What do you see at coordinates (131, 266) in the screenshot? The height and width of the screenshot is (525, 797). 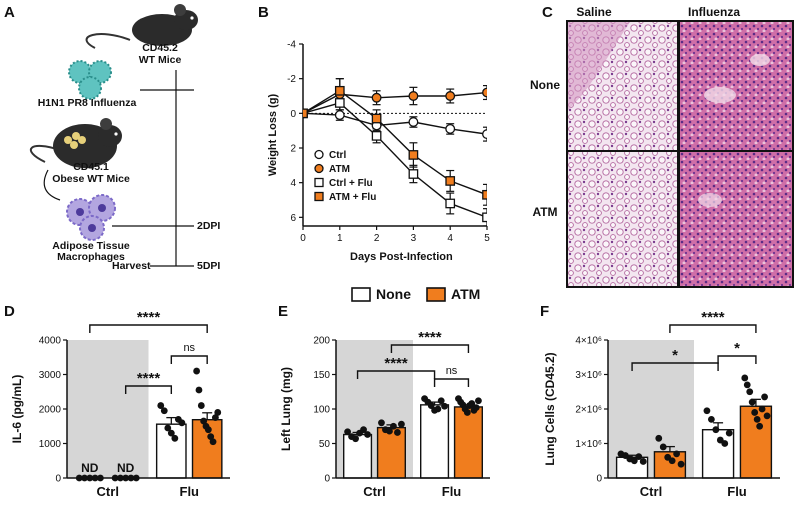 I see `timeline-harvest: Harvest` at bounding box center [131, 266].